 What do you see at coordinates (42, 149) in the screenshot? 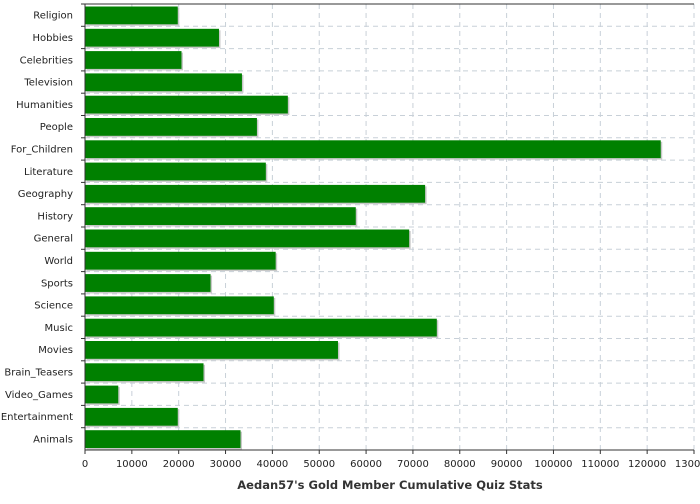
I see `y-tick-label: For_Children` at bounding box center [42, 149].